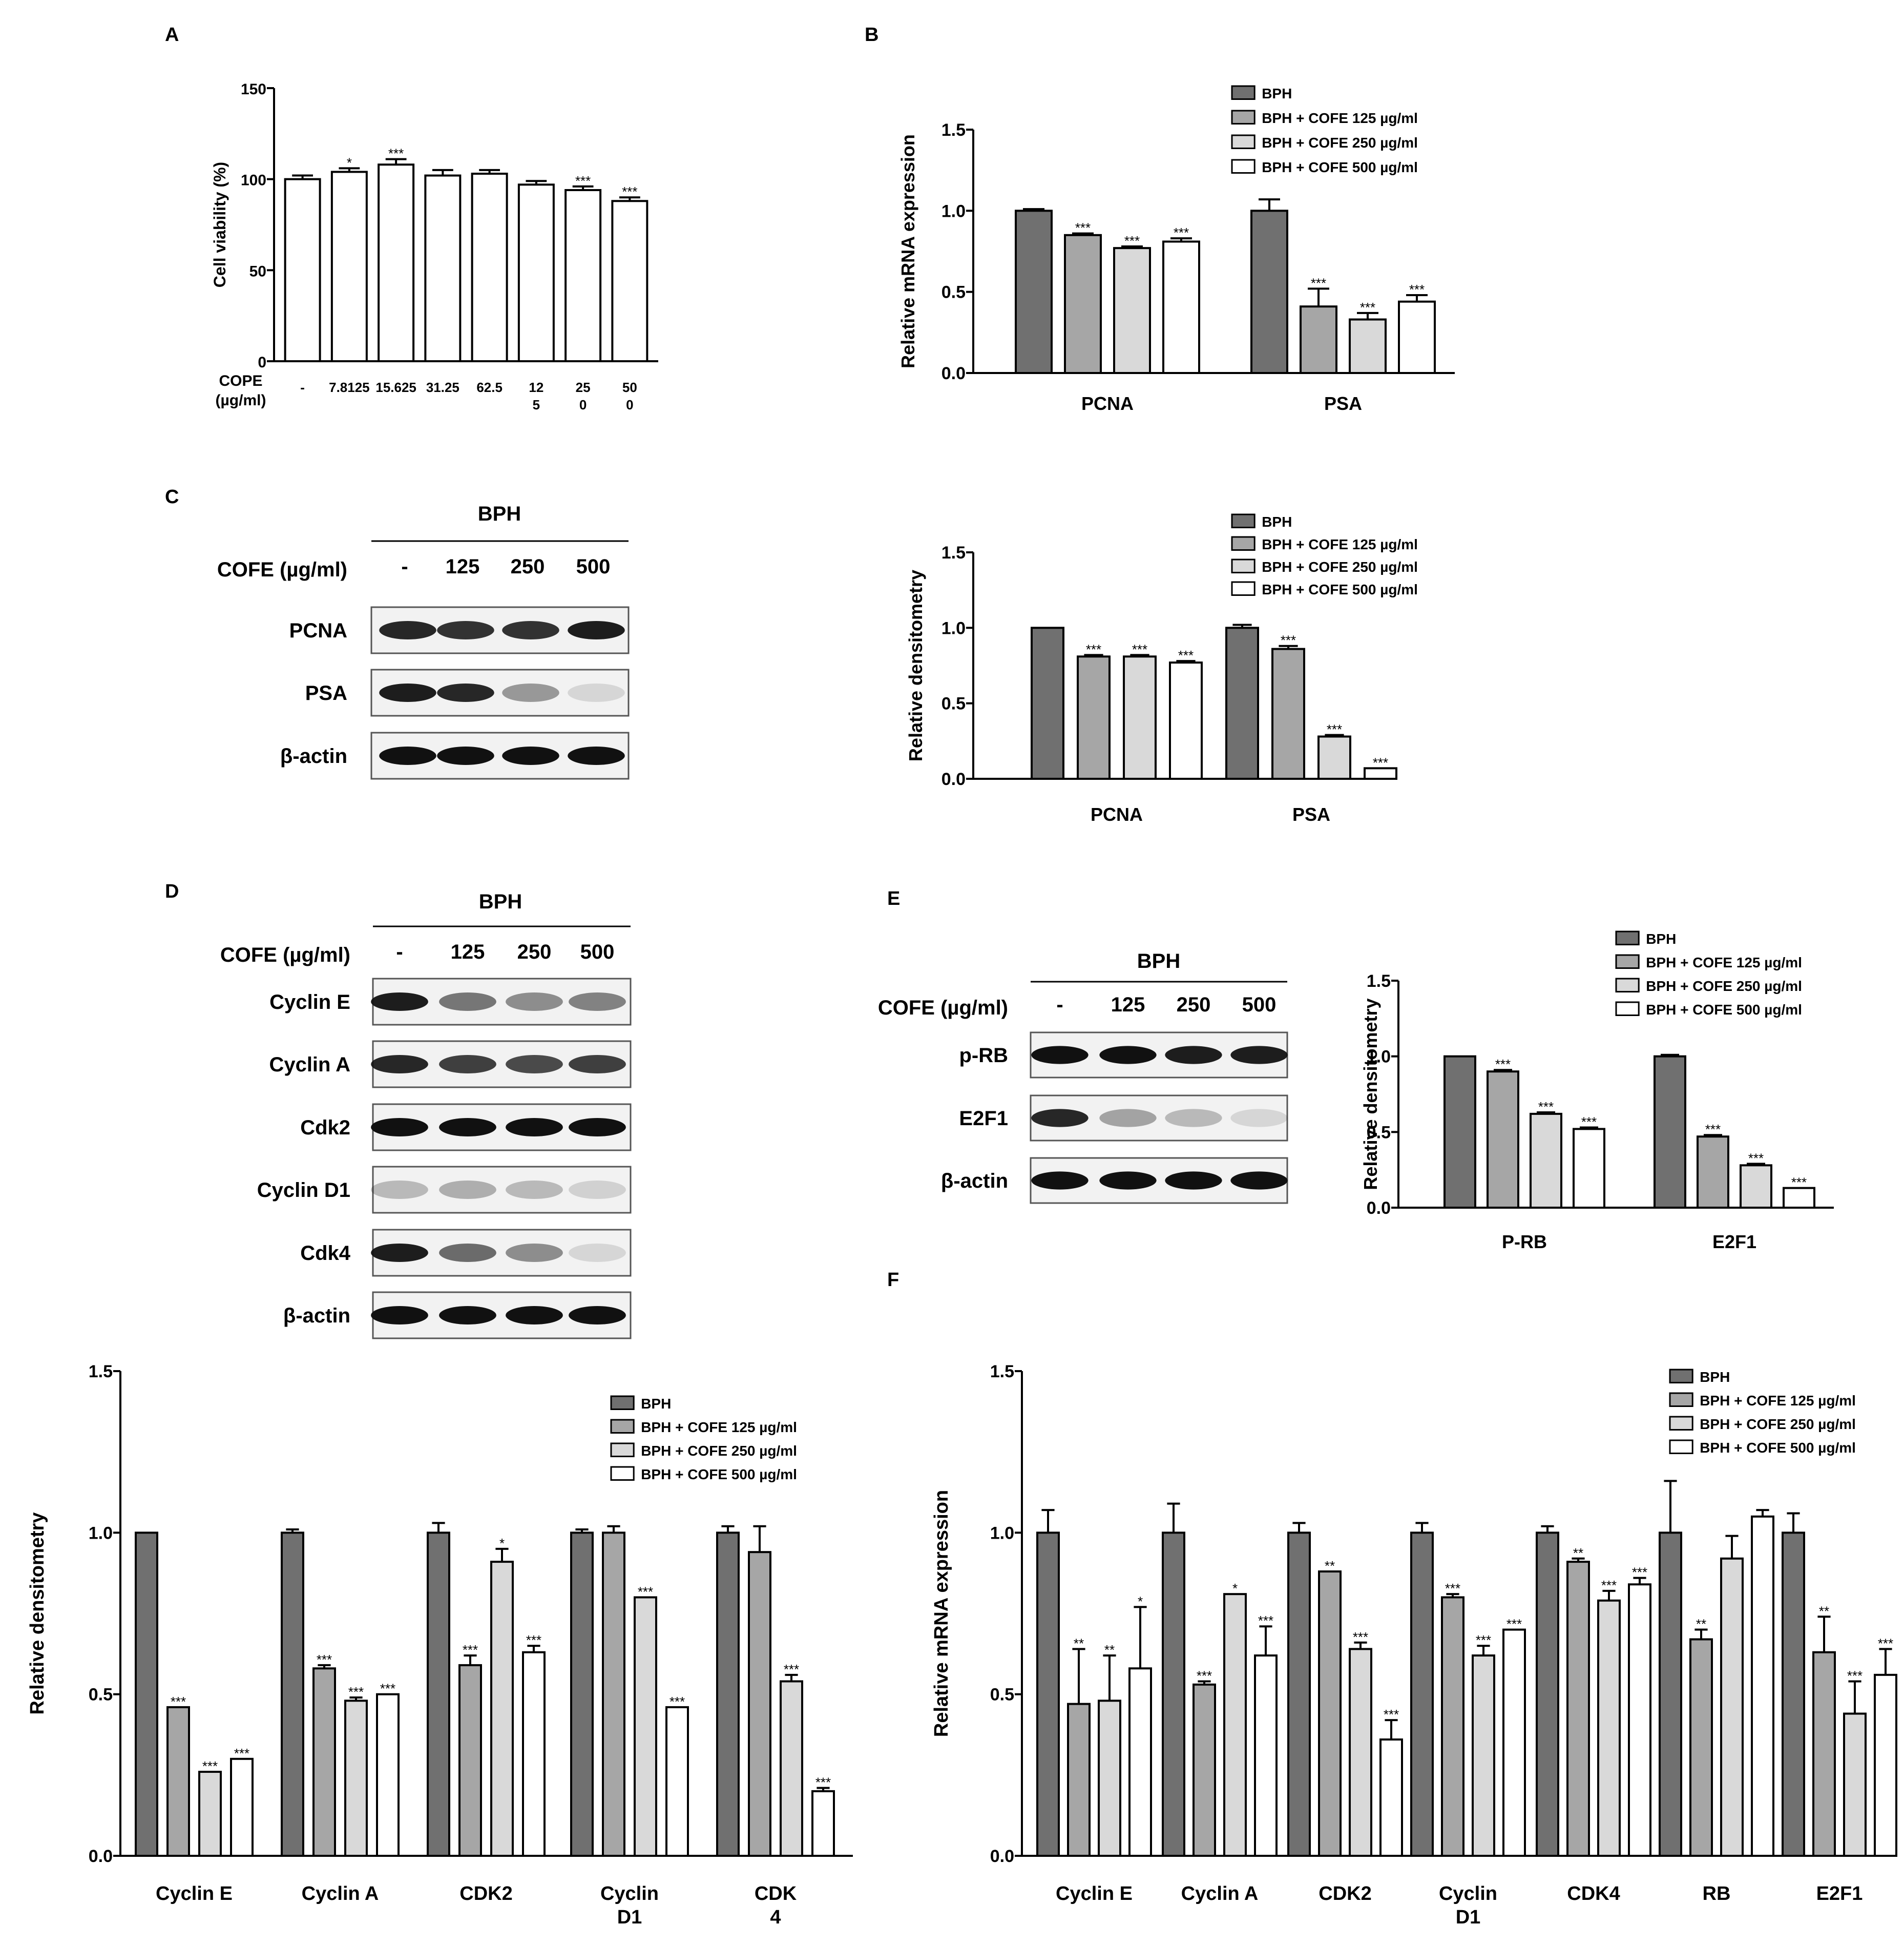 This screenshot has height=1946, width=1904. Describe the element at coordinates (1524, 1242) in the screenshot. I see `x-category-label-e: P-RB` at that location.